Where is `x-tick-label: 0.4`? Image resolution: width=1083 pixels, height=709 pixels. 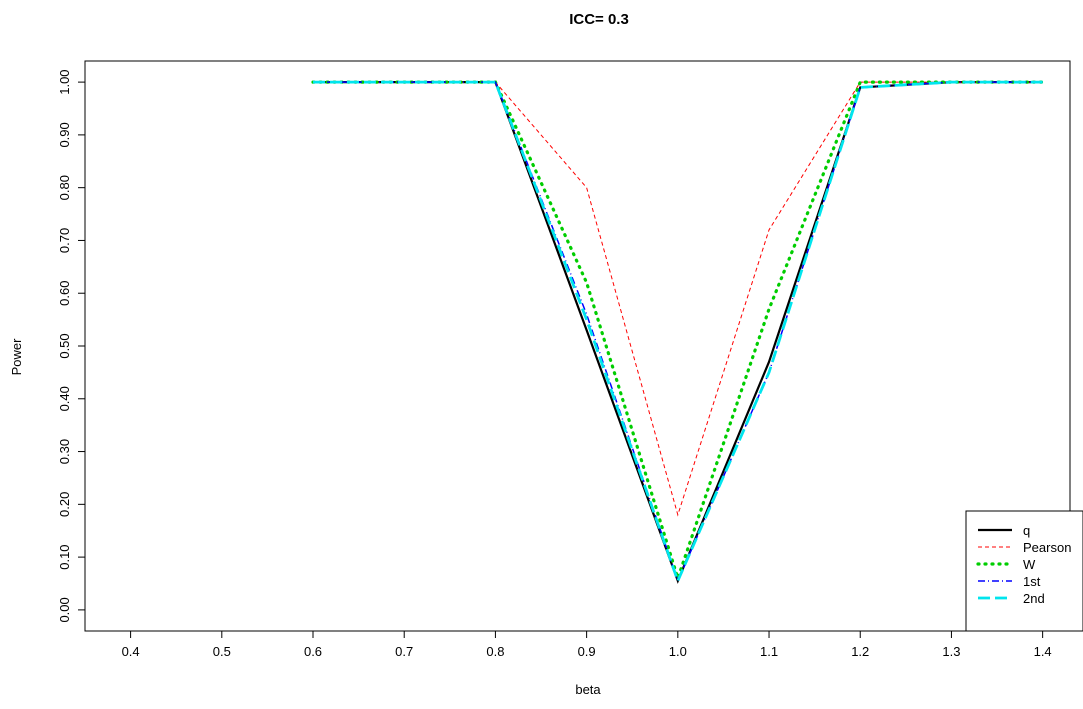
x-tick-label: 0.4 is located at coordinates (131, 651).